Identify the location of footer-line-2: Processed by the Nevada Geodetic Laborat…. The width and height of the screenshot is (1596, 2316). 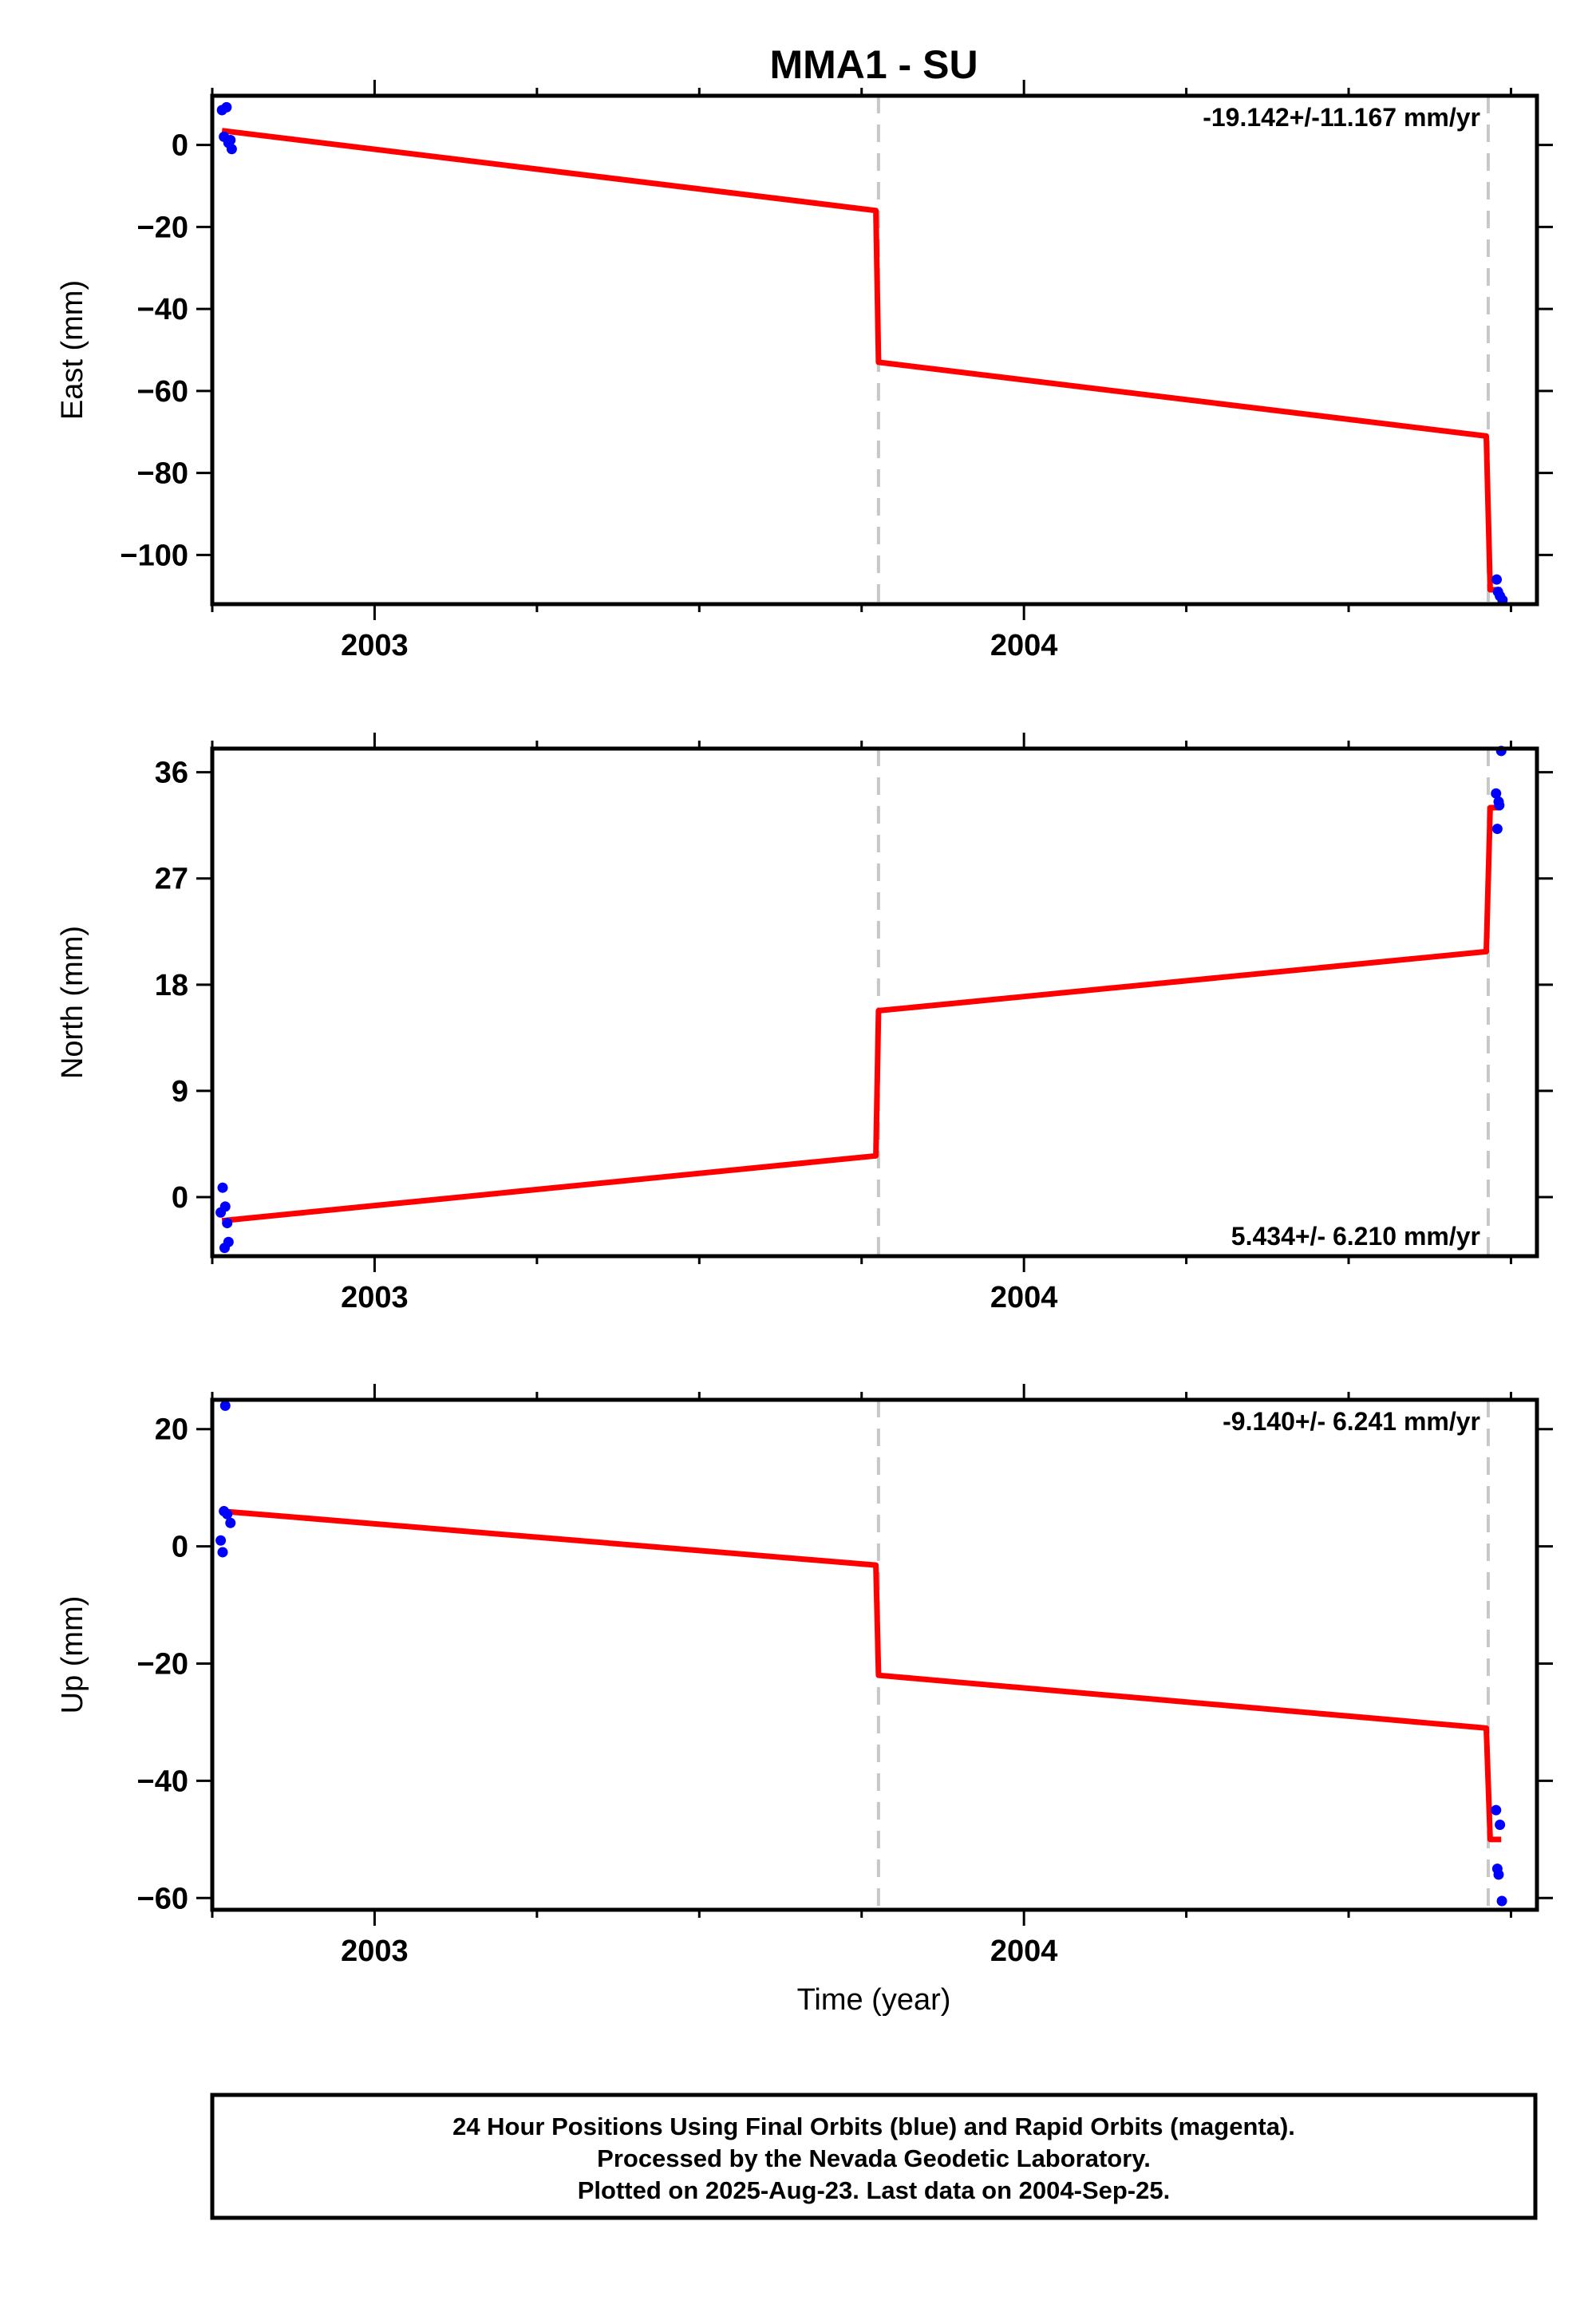
(874, 2158).